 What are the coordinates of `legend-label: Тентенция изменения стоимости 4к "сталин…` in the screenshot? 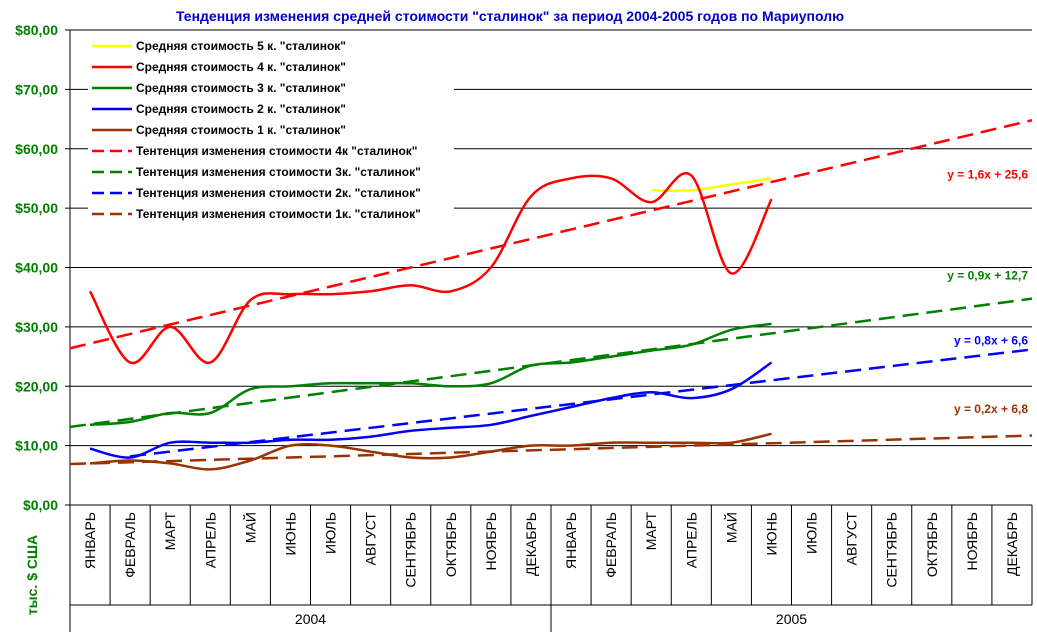 It's located at (276, 151).